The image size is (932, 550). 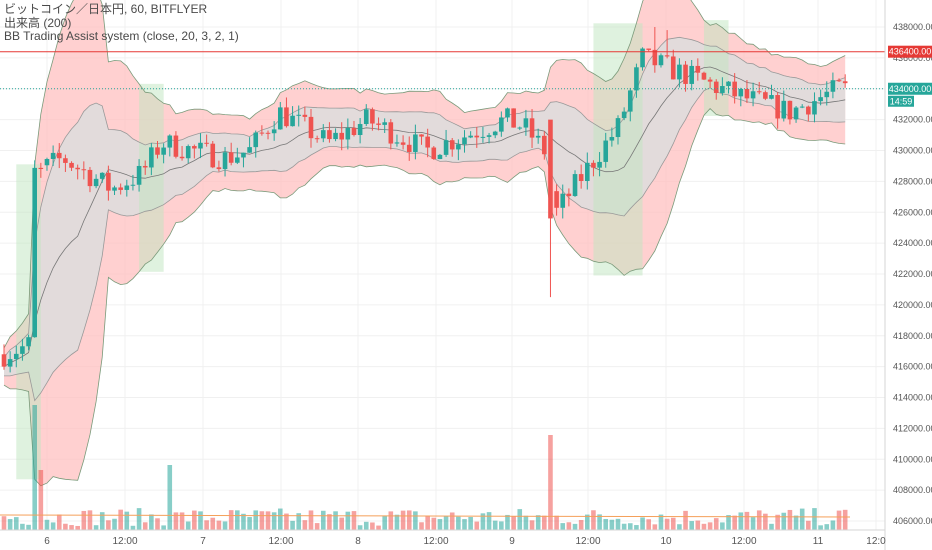 I want to click on x-tick-label: 12:00, so click(x=280, y=541).